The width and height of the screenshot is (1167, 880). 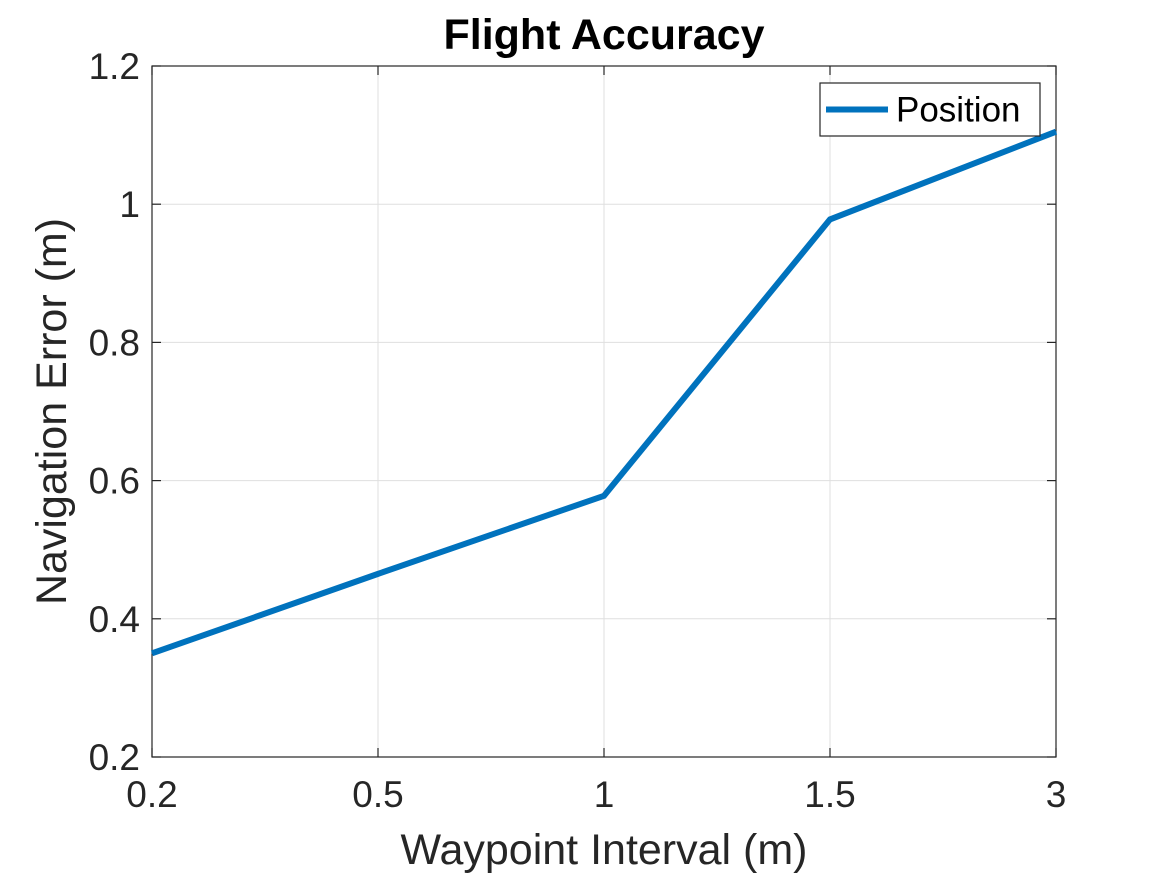 What do you see at coordinates (52, 411) in the screenshot?
I see `y-axis-label: Navigation Error (m)` at bounding box center [52, 411].